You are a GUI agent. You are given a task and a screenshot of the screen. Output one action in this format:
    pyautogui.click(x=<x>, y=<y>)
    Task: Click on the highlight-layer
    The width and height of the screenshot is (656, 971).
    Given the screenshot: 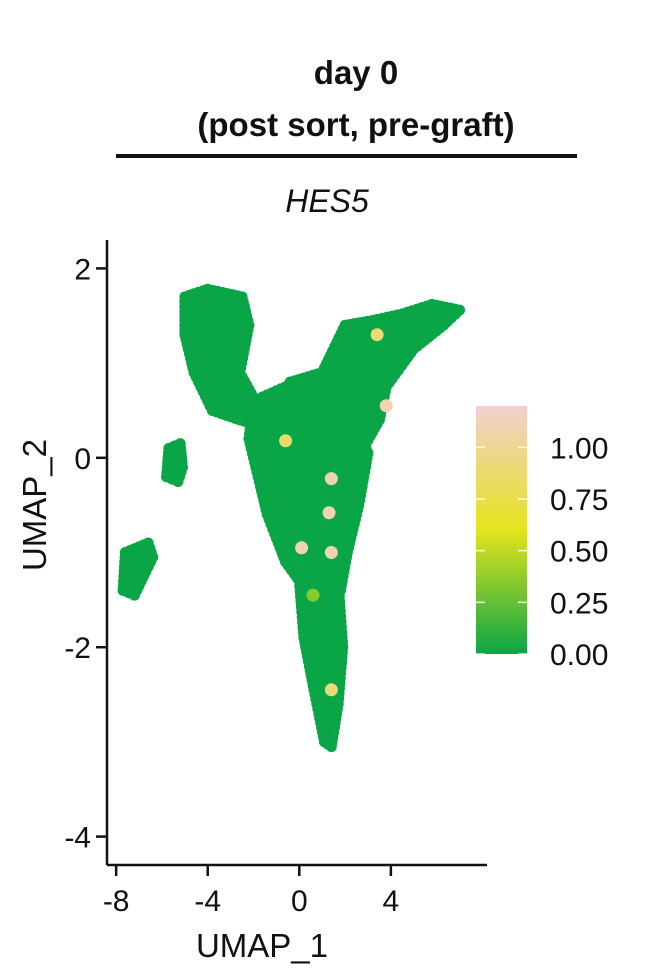 What is the action you would take?
    pyautogui.click(x=336, y=512)
    